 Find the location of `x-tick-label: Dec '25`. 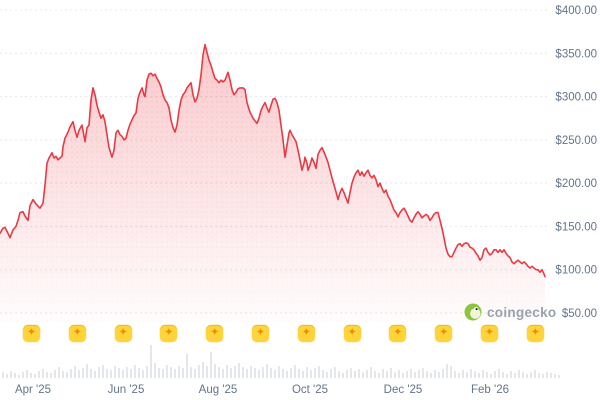

x-tick-label: Dec '25 is located at coordinates (403, 390).